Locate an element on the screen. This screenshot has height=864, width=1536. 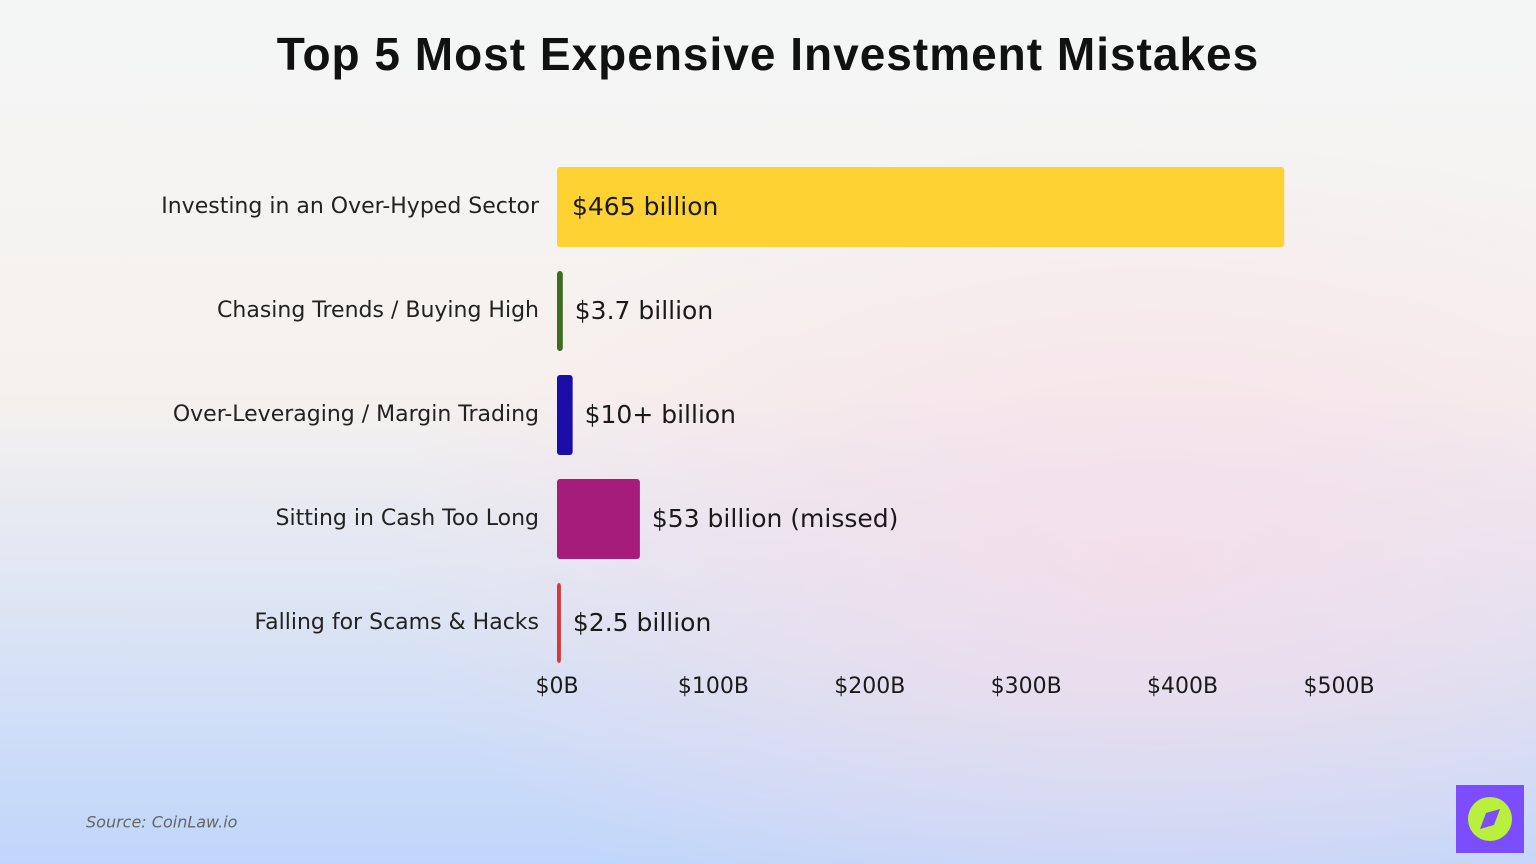
x-tick-label: $200B is located at coordinates (869, 686).